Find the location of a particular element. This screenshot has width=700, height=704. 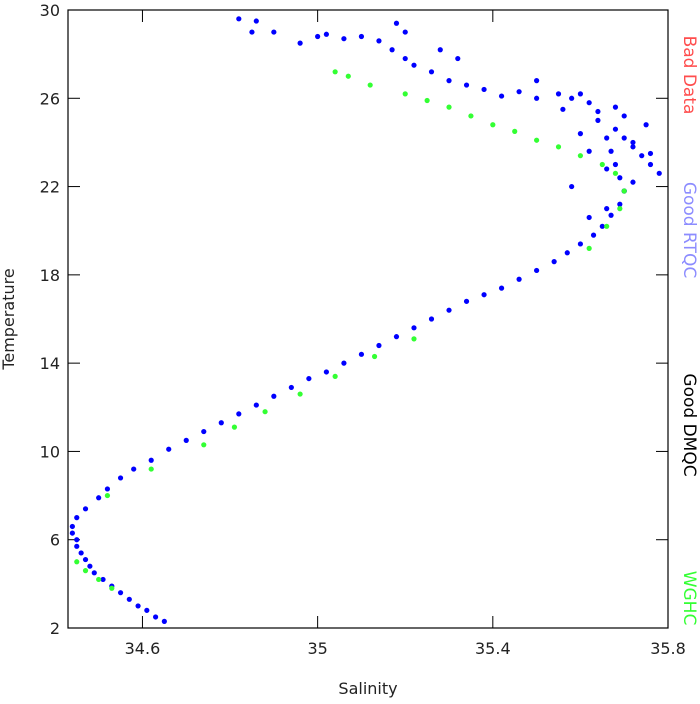

x-tick-label: 35.8 is located at coordinates (668, 648).